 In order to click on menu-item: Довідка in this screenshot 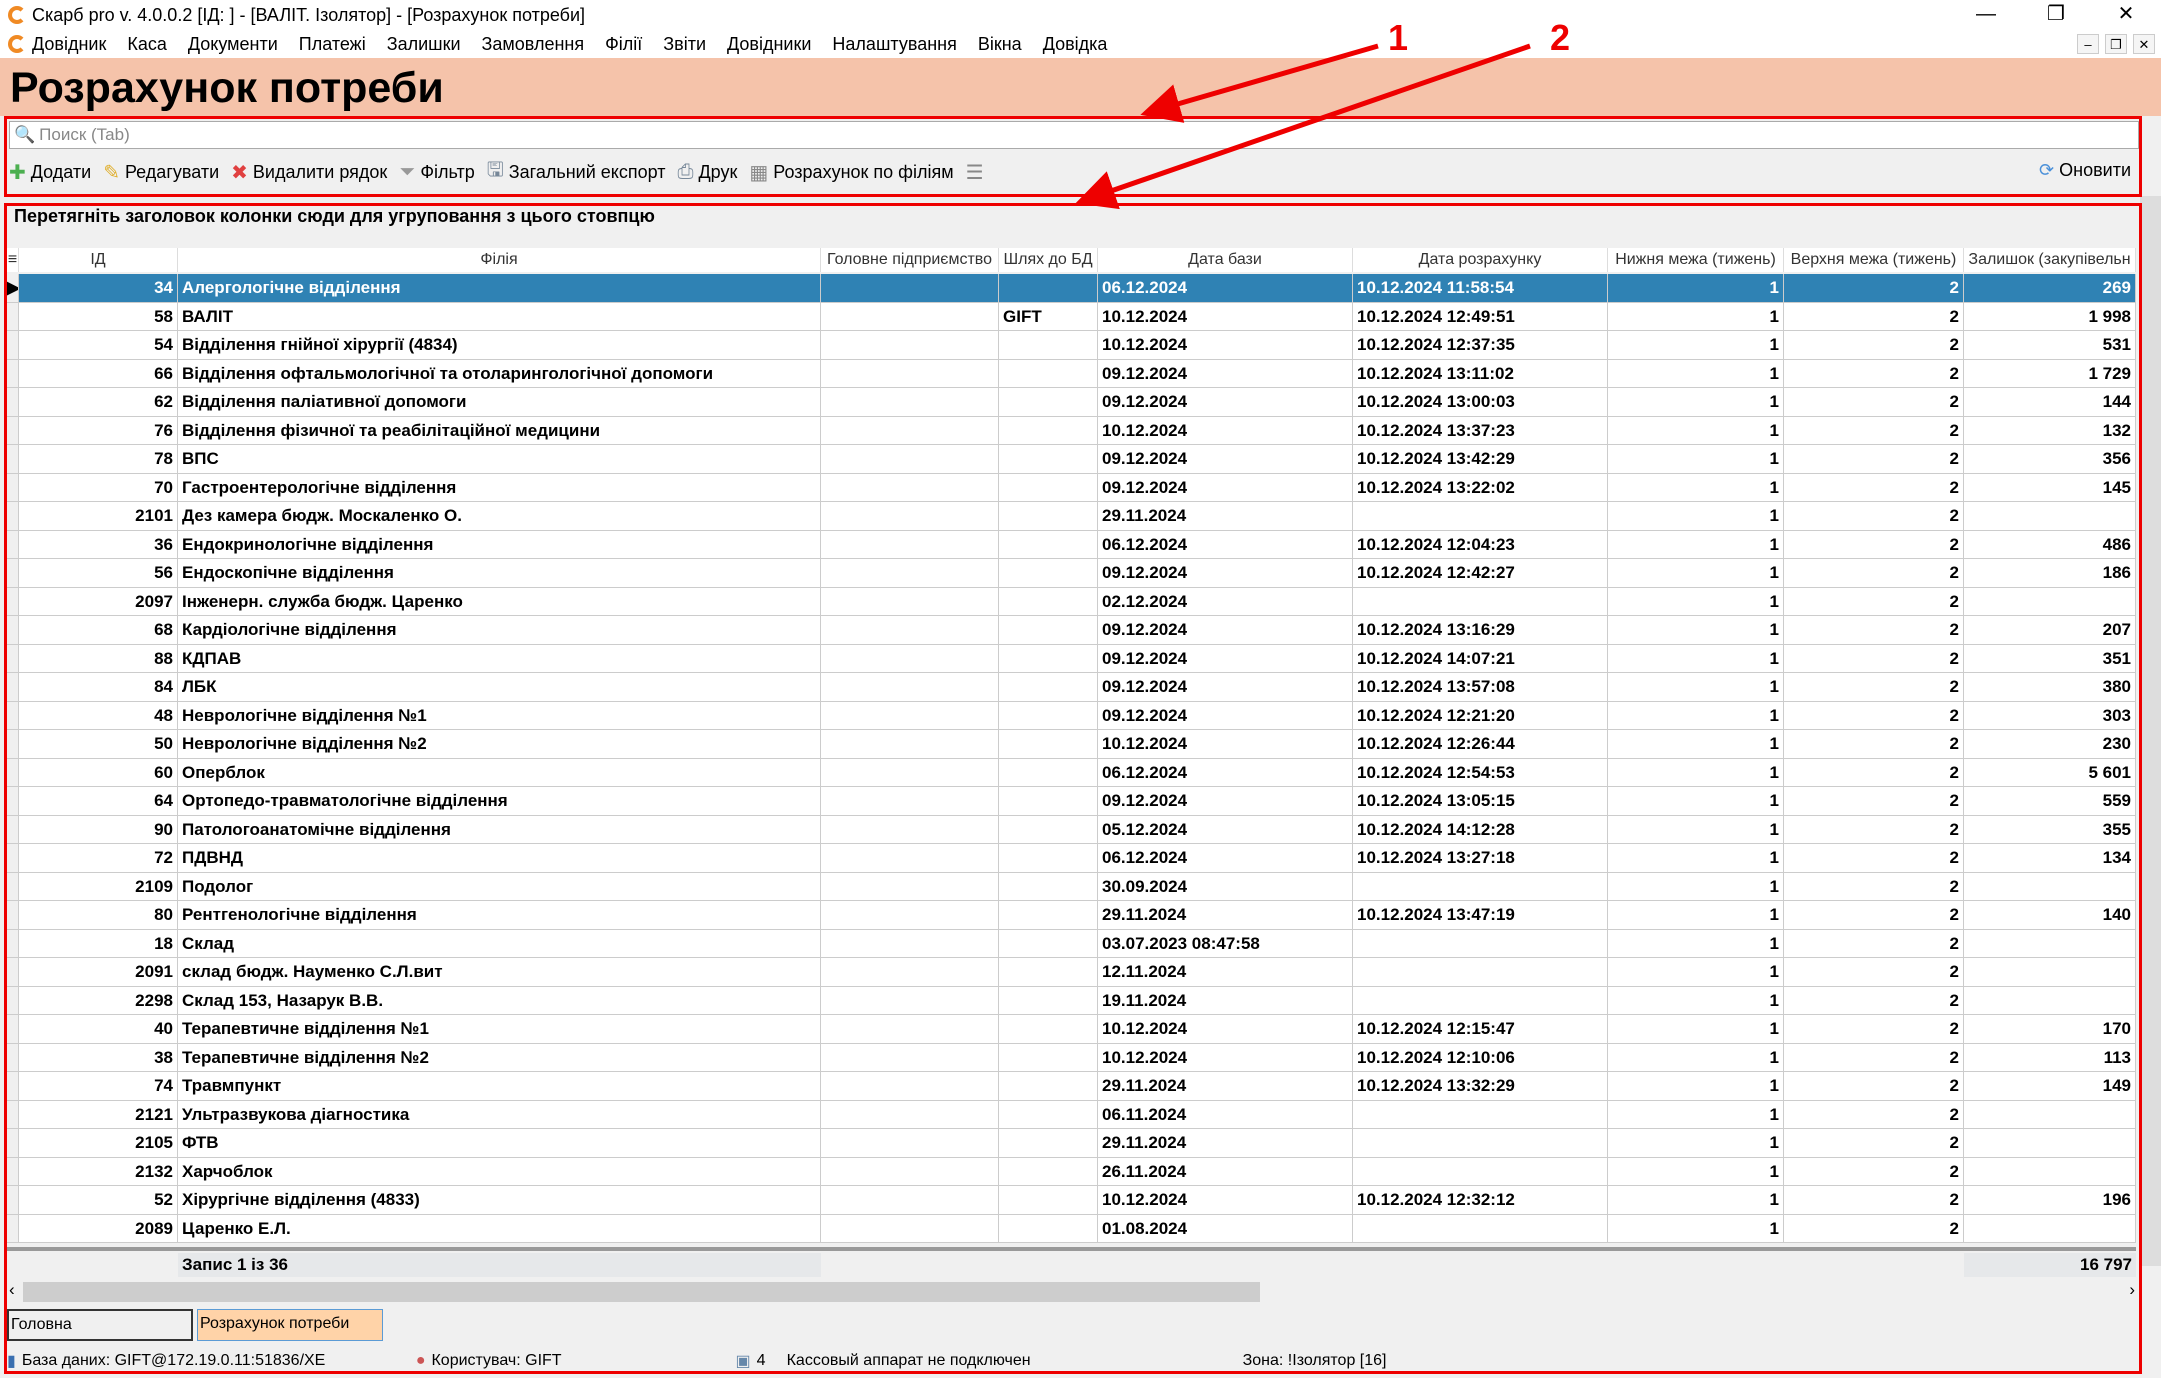, I will do `click(1075, 43)`.